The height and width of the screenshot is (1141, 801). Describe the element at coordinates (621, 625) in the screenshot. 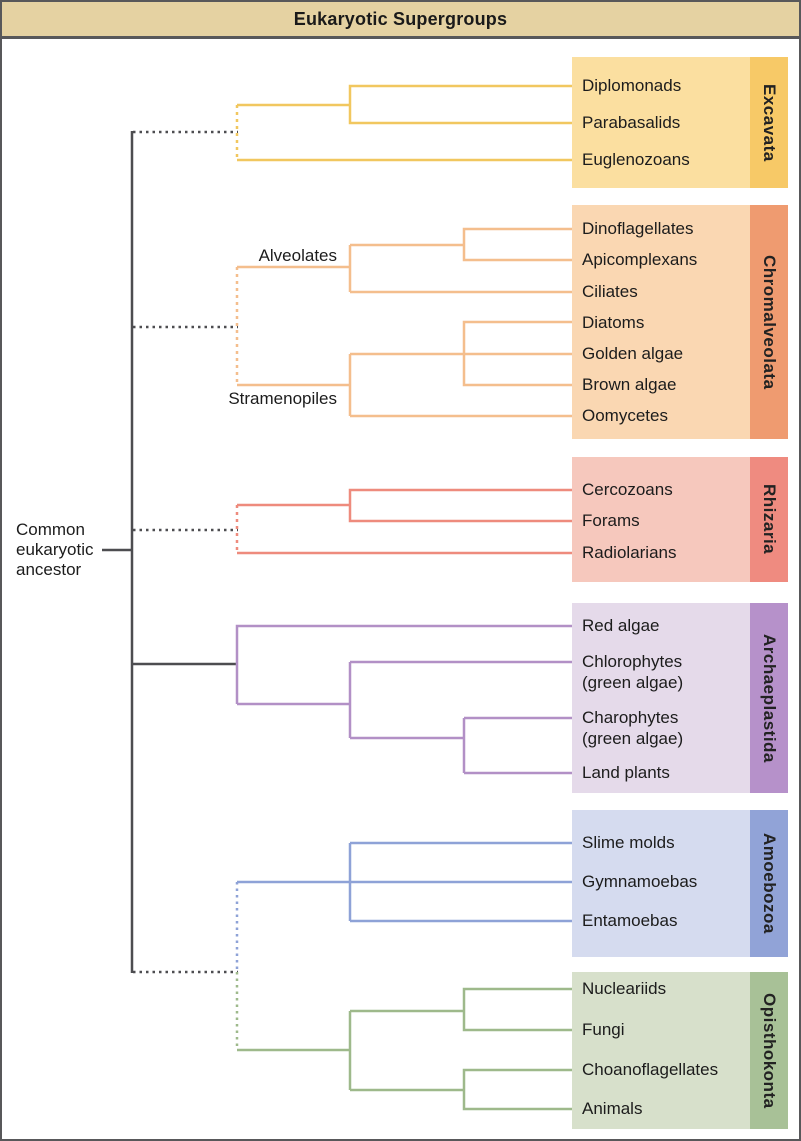

I see `taxon-label: Red algae` at that location.